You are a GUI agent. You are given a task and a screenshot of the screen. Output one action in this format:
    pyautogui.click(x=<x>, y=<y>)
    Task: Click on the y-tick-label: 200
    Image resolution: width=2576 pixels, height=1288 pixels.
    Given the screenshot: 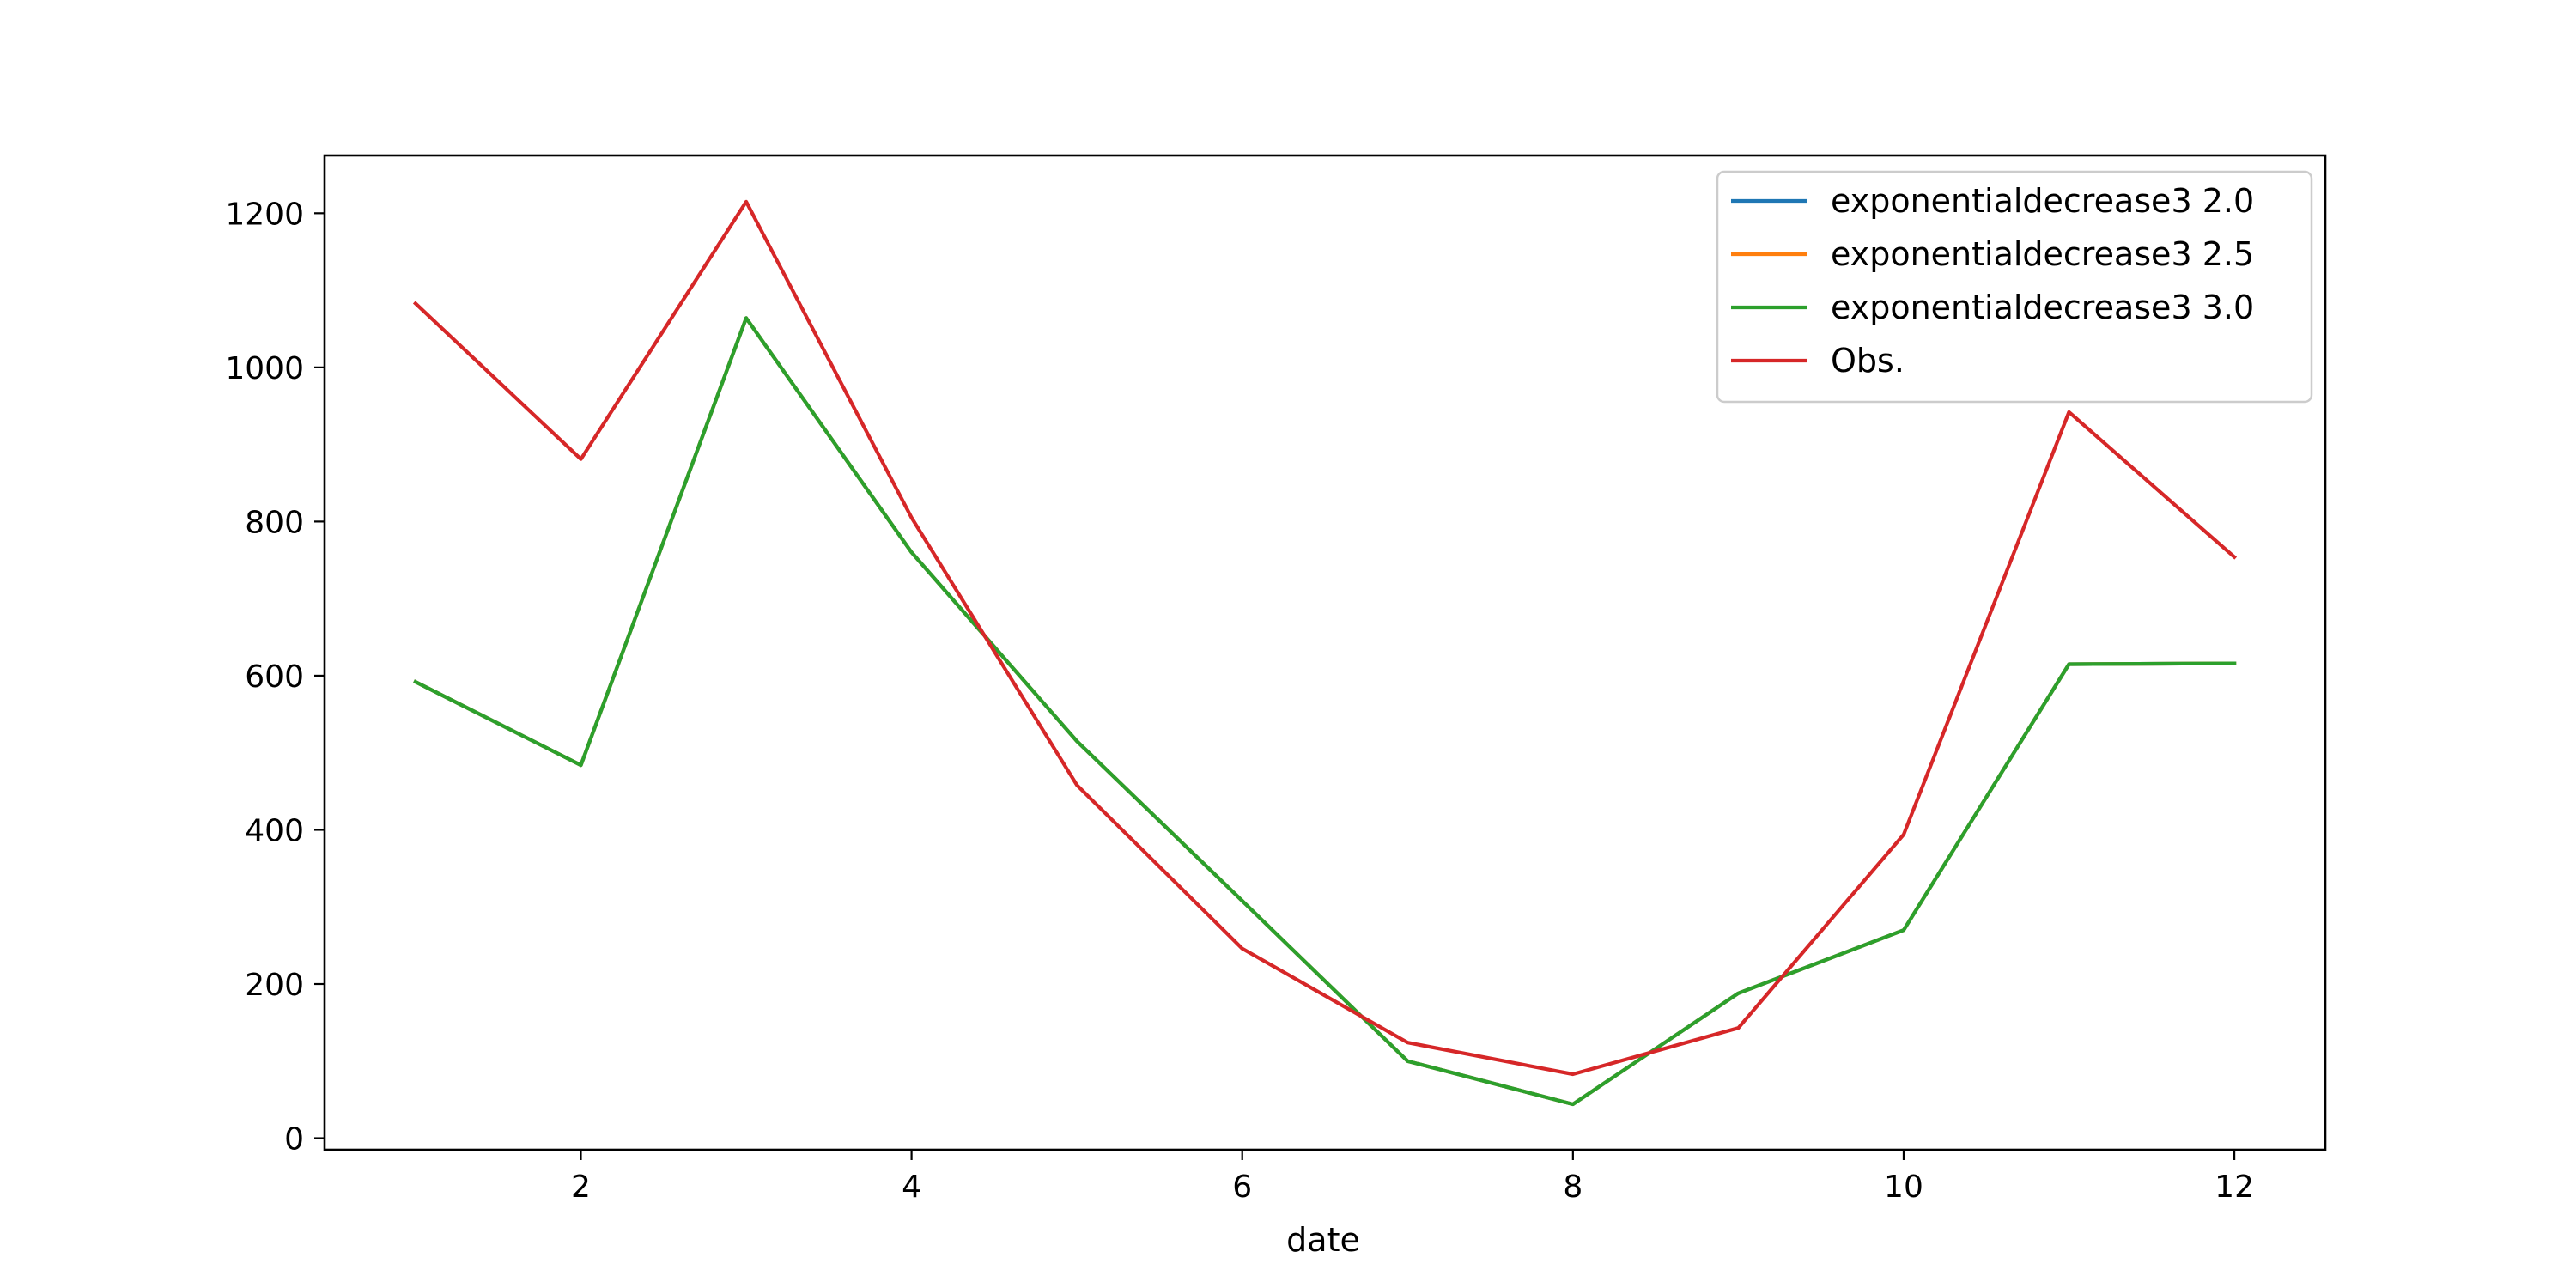 What is the action you would take?
    pyautogui.click(x=274, y=985)
    